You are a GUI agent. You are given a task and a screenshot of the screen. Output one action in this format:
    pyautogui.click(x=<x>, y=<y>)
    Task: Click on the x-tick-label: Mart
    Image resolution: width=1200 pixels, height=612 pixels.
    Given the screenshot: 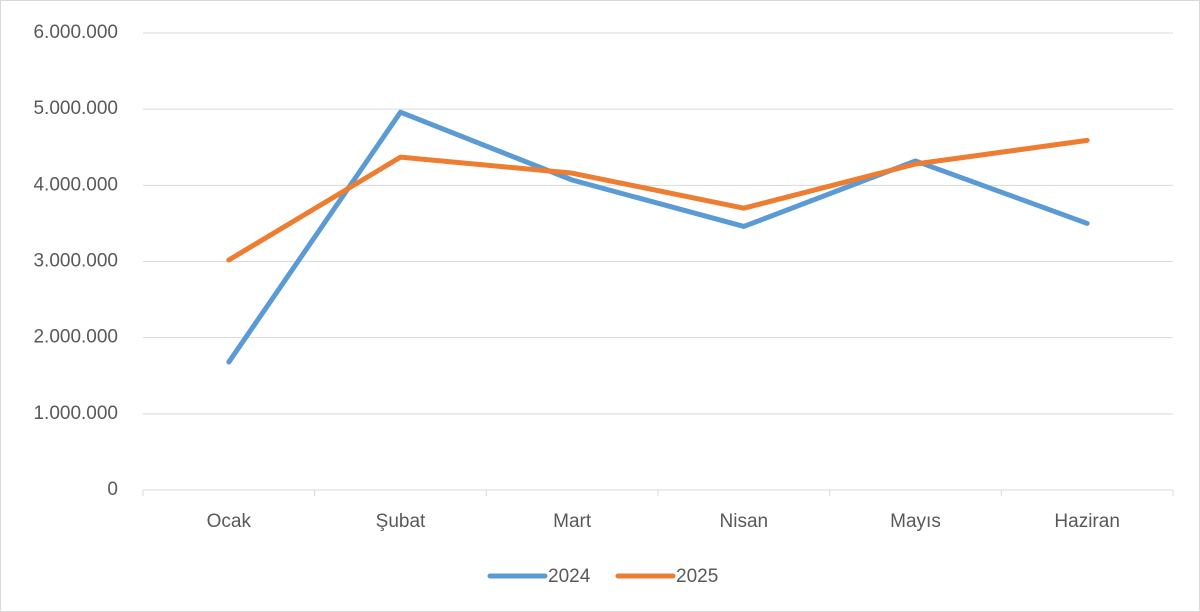 What is the action you would take?
    pyautogui.click(x=572, y=521)
    